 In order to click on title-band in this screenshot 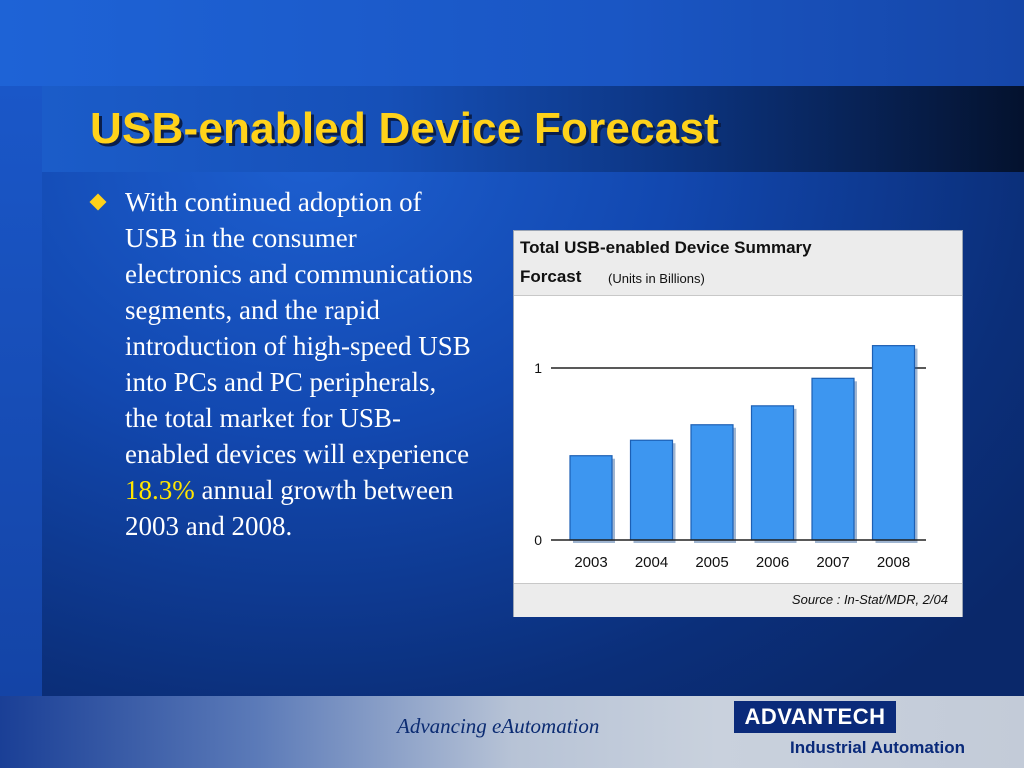, I will do `click(533, 129)`.